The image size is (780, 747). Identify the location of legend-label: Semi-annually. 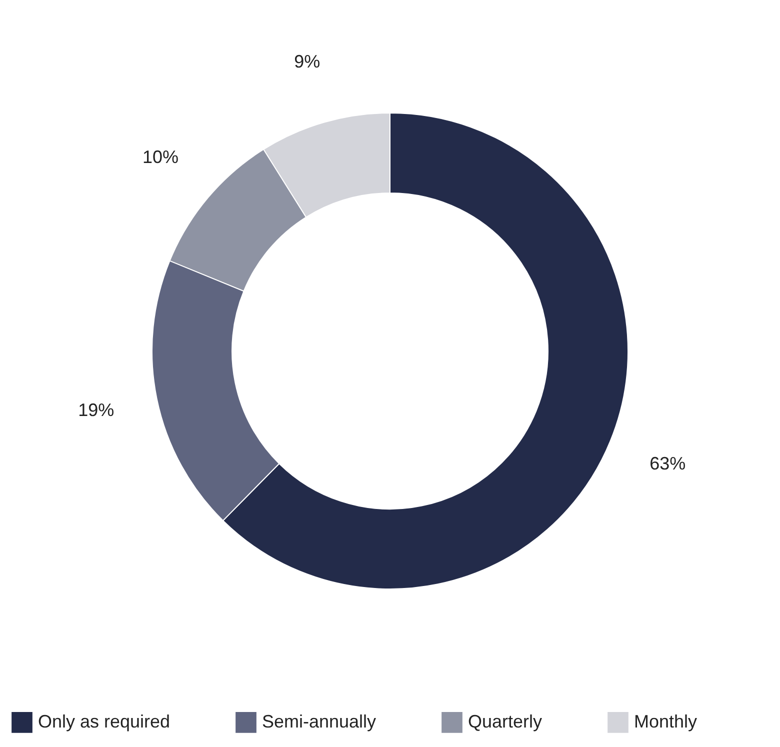
(319, 721).